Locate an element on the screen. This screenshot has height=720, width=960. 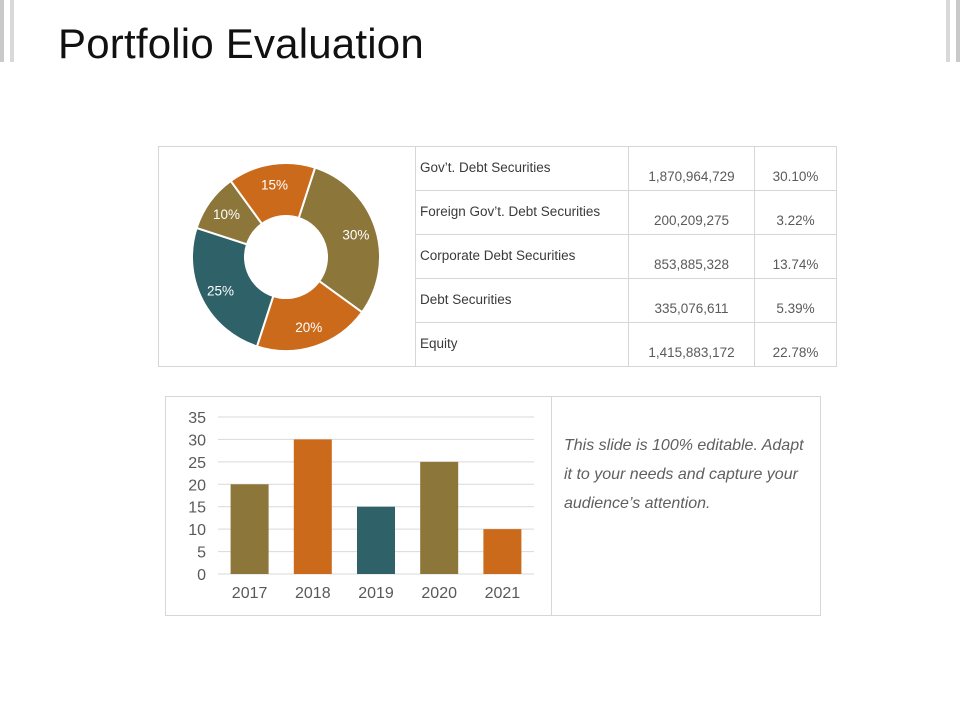
holding-percent: 30.10% is located at coordinates (795, 169).